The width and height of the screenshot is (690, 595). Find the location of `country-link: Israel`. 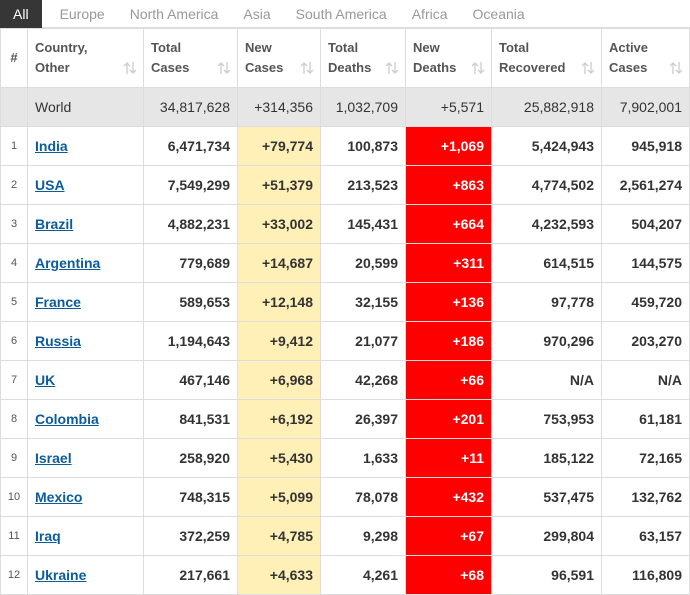

country-link: Israel is located at coordinates (53, 458).